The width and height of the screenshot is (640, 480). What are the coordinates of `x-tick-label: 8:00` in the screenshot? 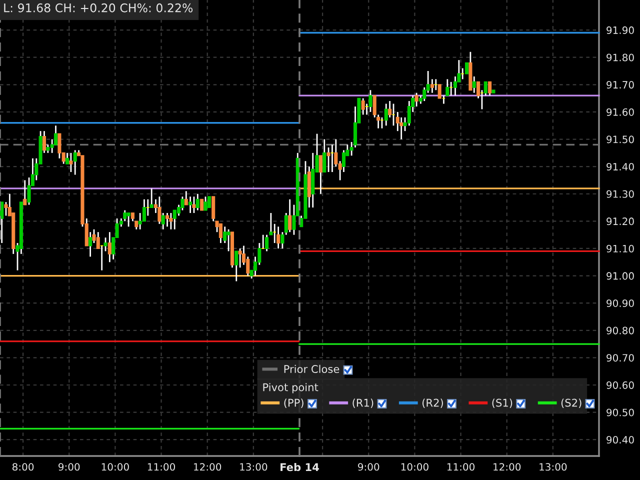 It's located at (23, 467).